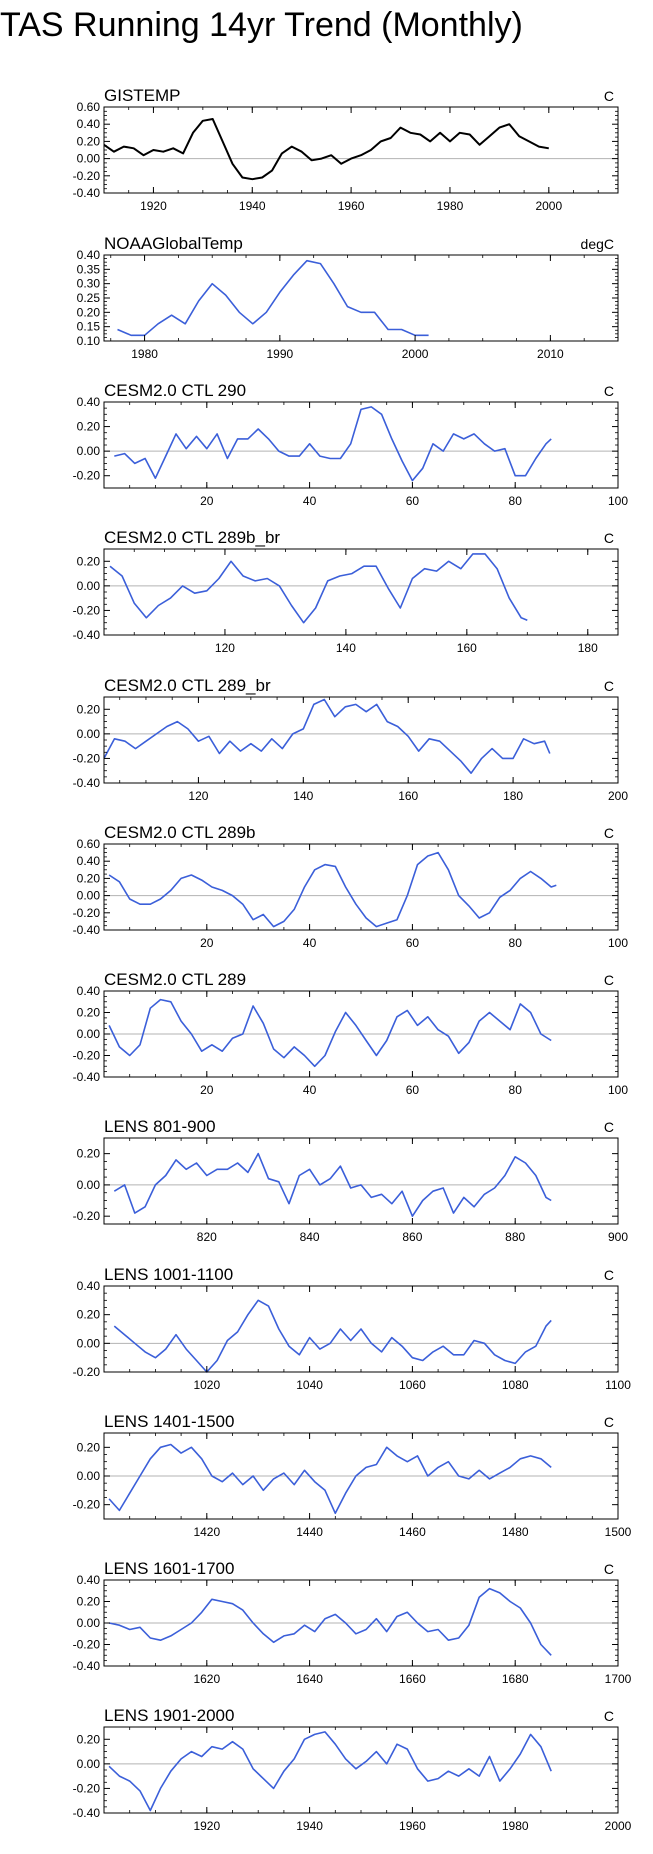 This screenshot has width=653, height=1854. I want to click on x-tick-label: 880, so click(515, 1237).